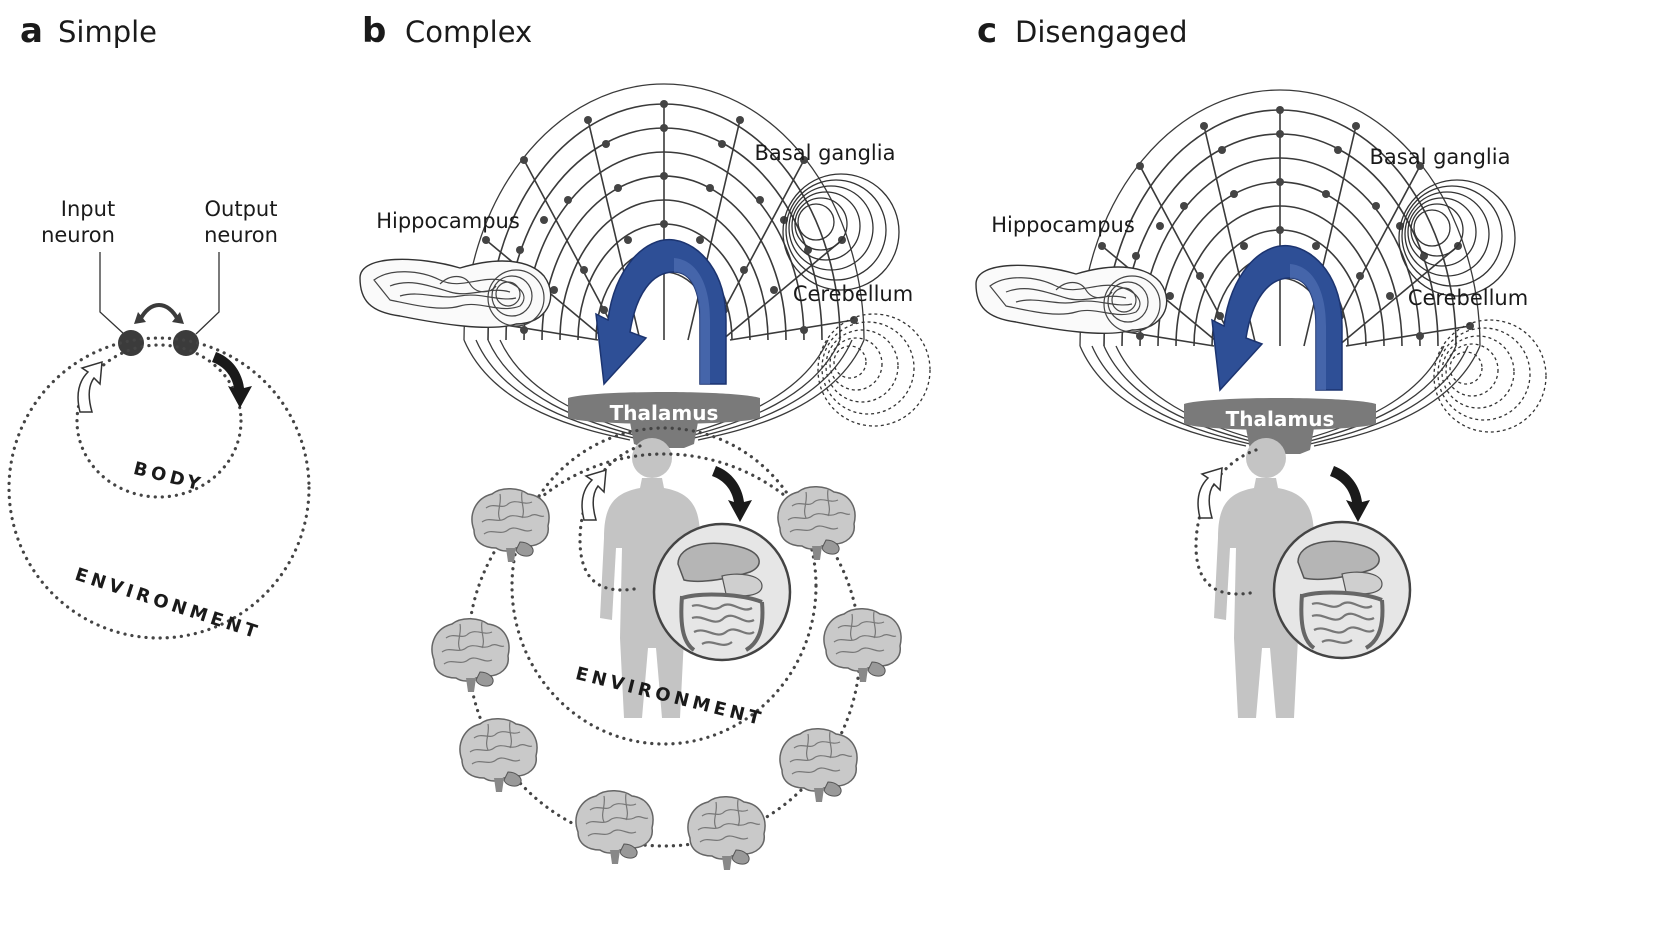  What do you see at coordinates (131, 343) in the screenshot?
I see `input-neuron` at bounding box center [131, 343].